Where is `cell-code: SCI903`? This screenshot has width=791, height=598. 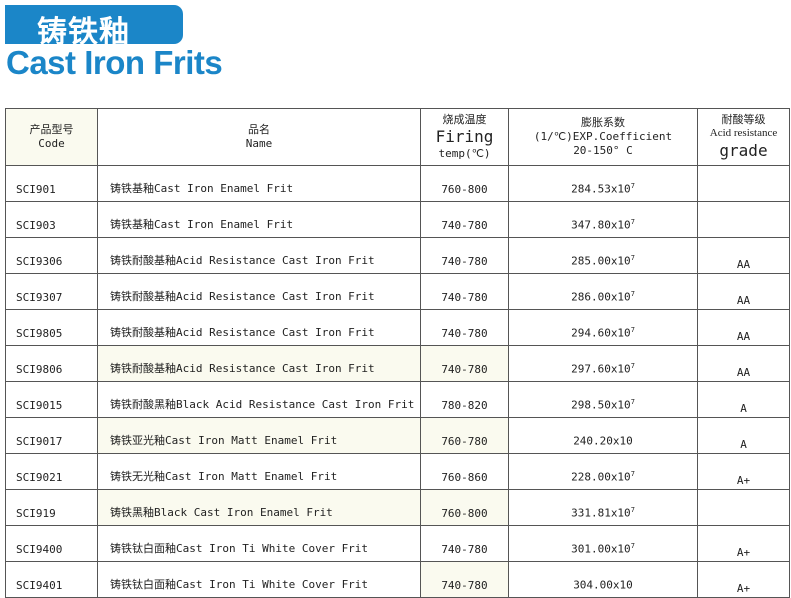
cell-code: SCI903 is located at coordinates (51, 219).